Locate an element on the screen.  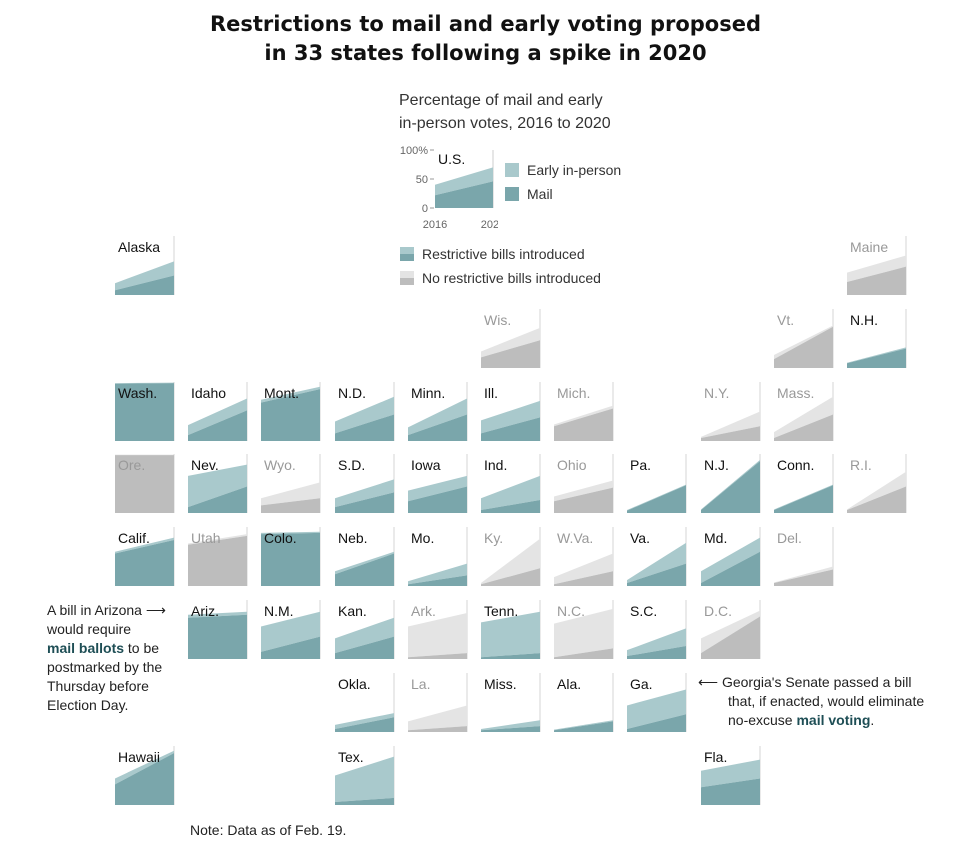
state-tile-neb: Neb. is located at coordinates (365, 557).